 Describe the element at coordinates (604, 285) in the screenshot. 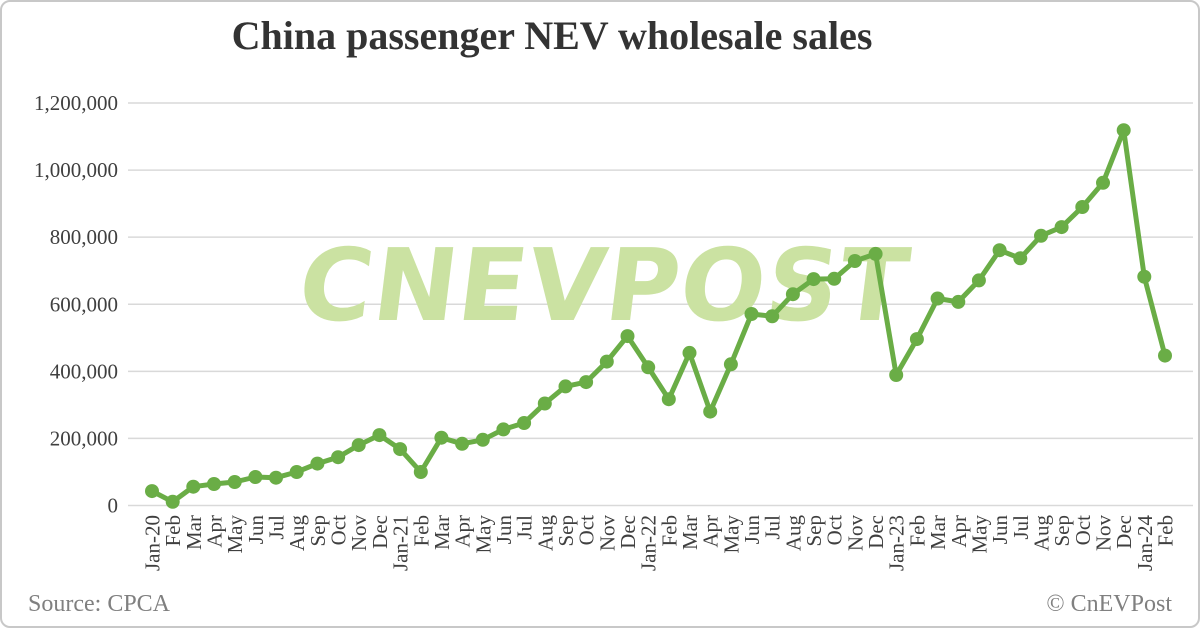

I see `watermark-text: CNEVPOST` at that location.